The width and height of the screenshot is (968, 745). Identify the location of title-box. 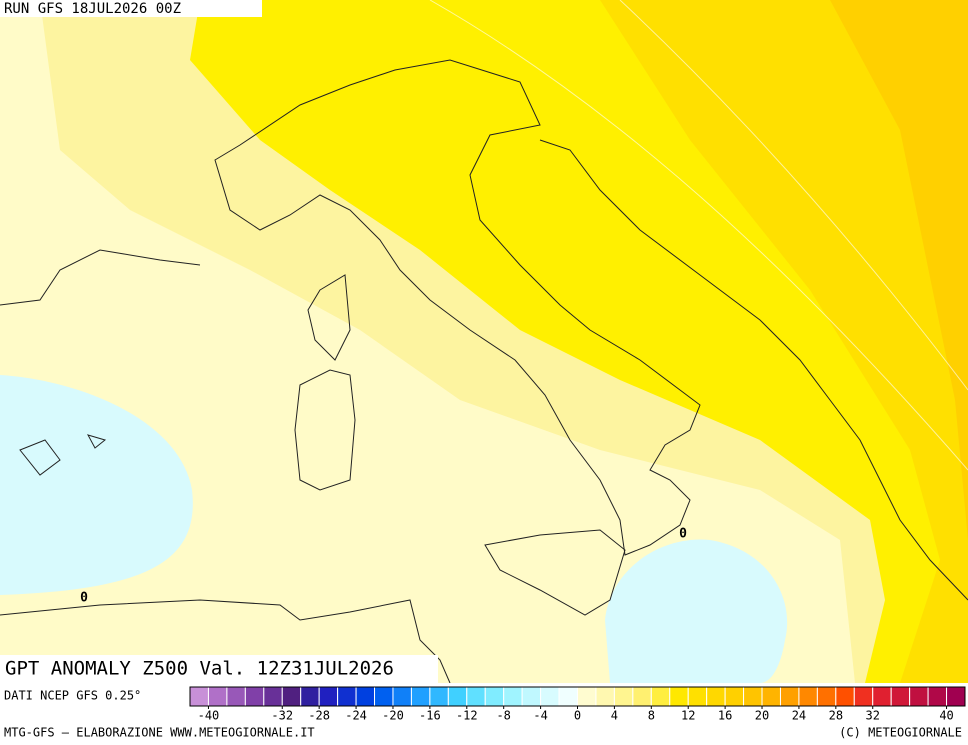
(219, 669).